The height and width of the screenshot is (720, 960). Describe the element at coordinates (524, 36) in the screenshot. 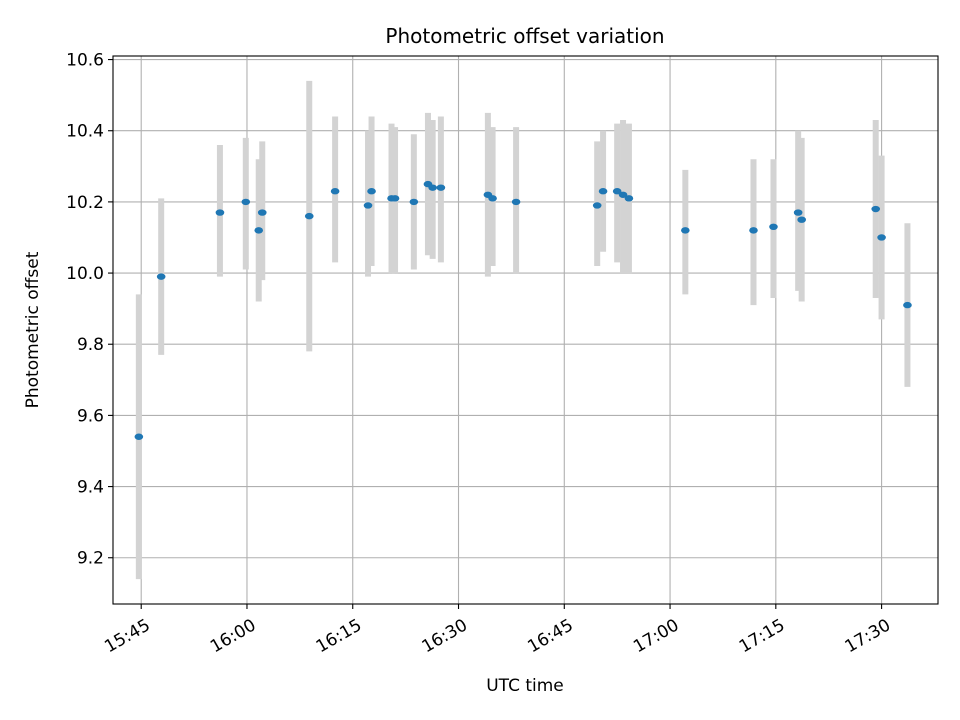

I see `chart-title: Photometric offset variation` at that location.